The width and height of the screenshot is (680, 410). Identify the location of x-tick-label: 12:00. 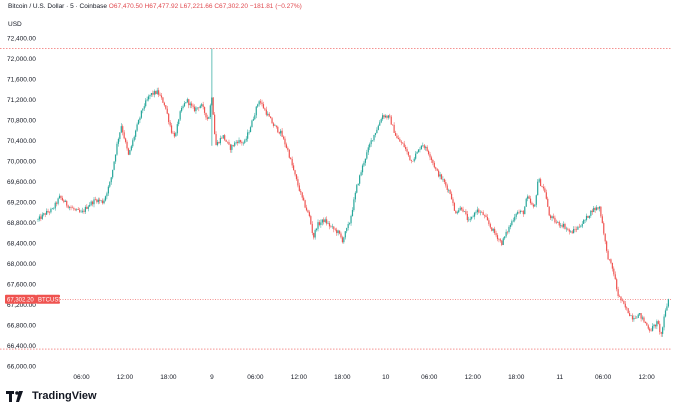
(125, 377).